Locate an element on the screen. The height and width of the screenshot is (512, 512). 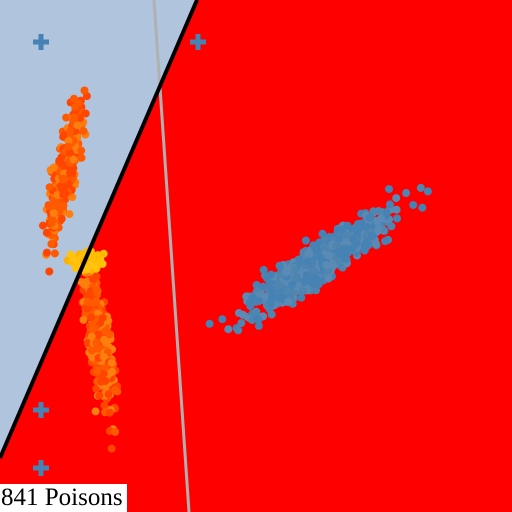
plus-marker-top-left is located at coordinates (41, 42).